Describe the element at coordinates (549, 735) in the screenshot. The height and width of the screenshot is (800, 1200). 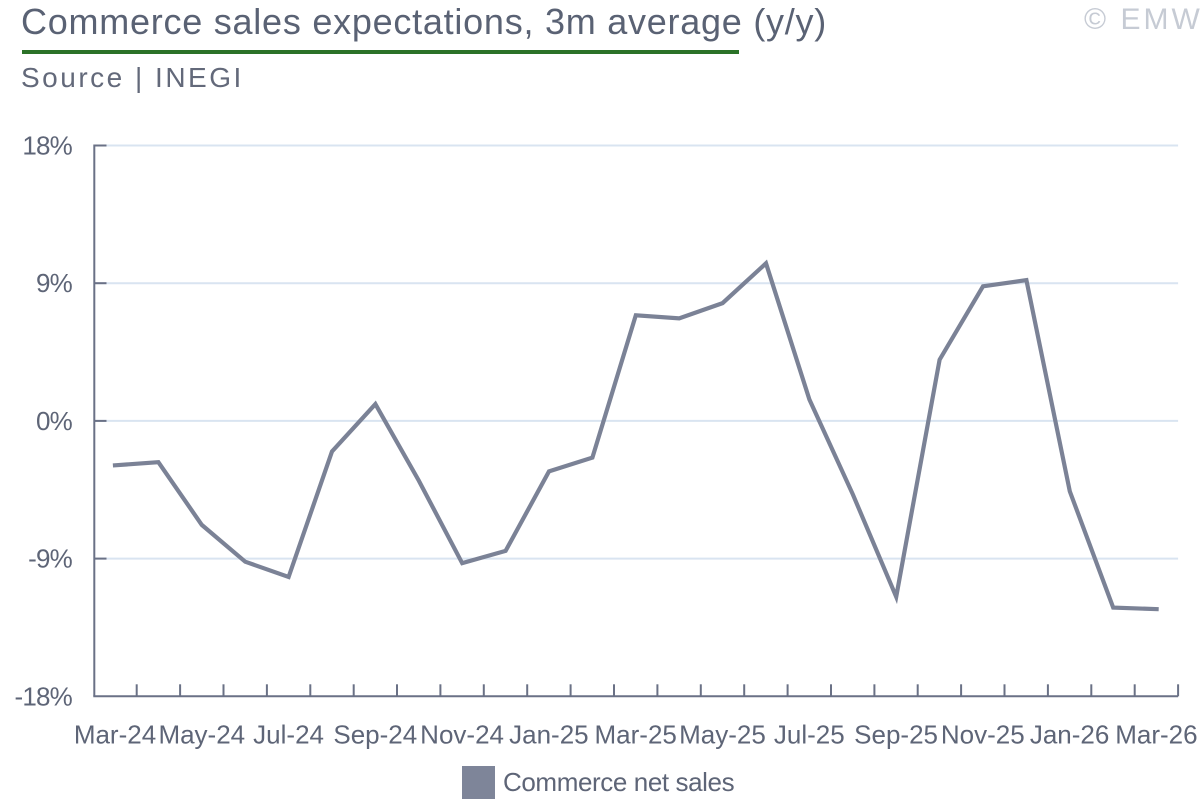
I see `svg-text: Jan-25` at that location.